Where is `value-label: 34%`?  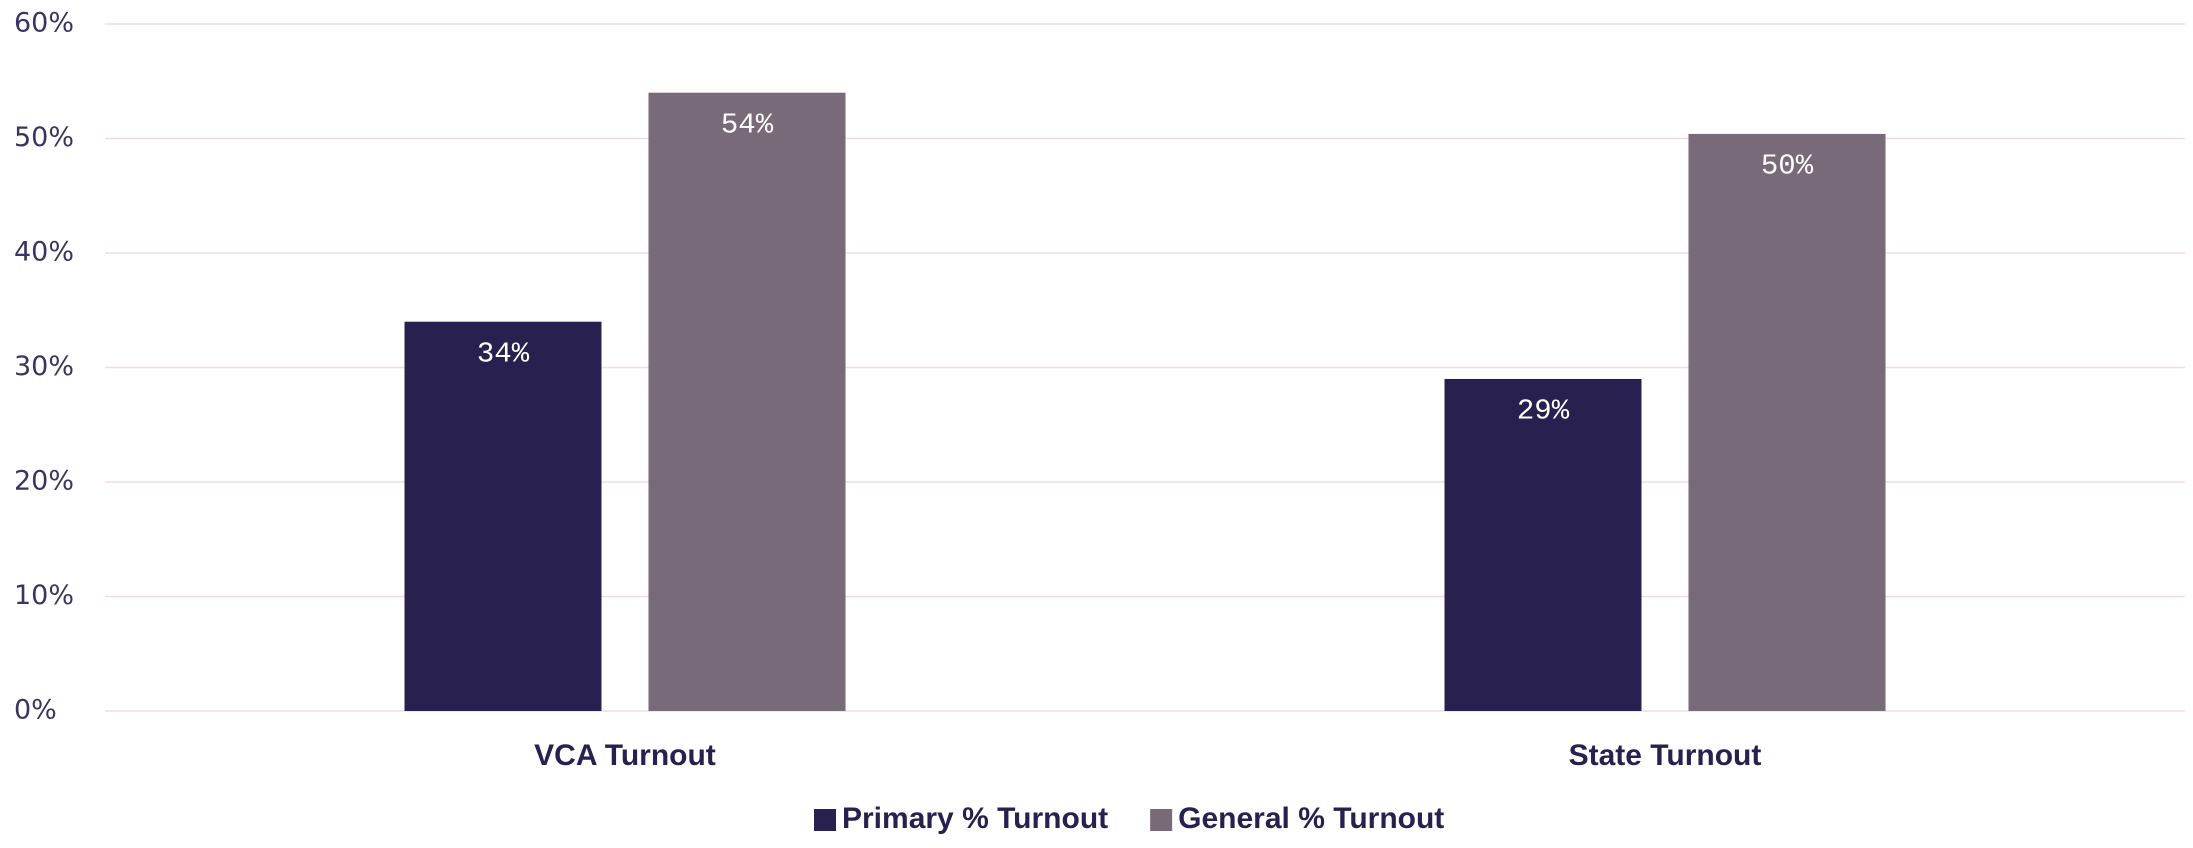 value-label: 34% is located at coordinates (503, 353).